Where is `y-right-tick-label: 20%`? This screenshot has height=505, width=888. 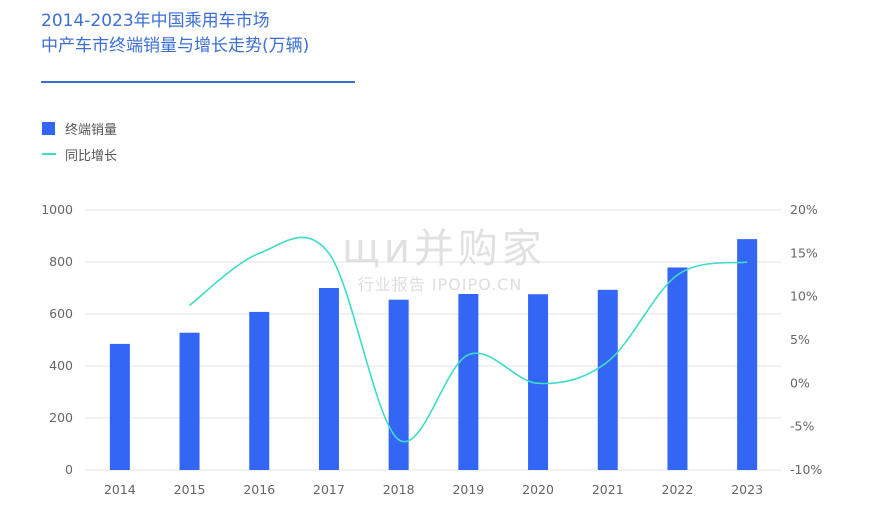
y-right-tick-label: 20% is located at coordinates (804, 209).